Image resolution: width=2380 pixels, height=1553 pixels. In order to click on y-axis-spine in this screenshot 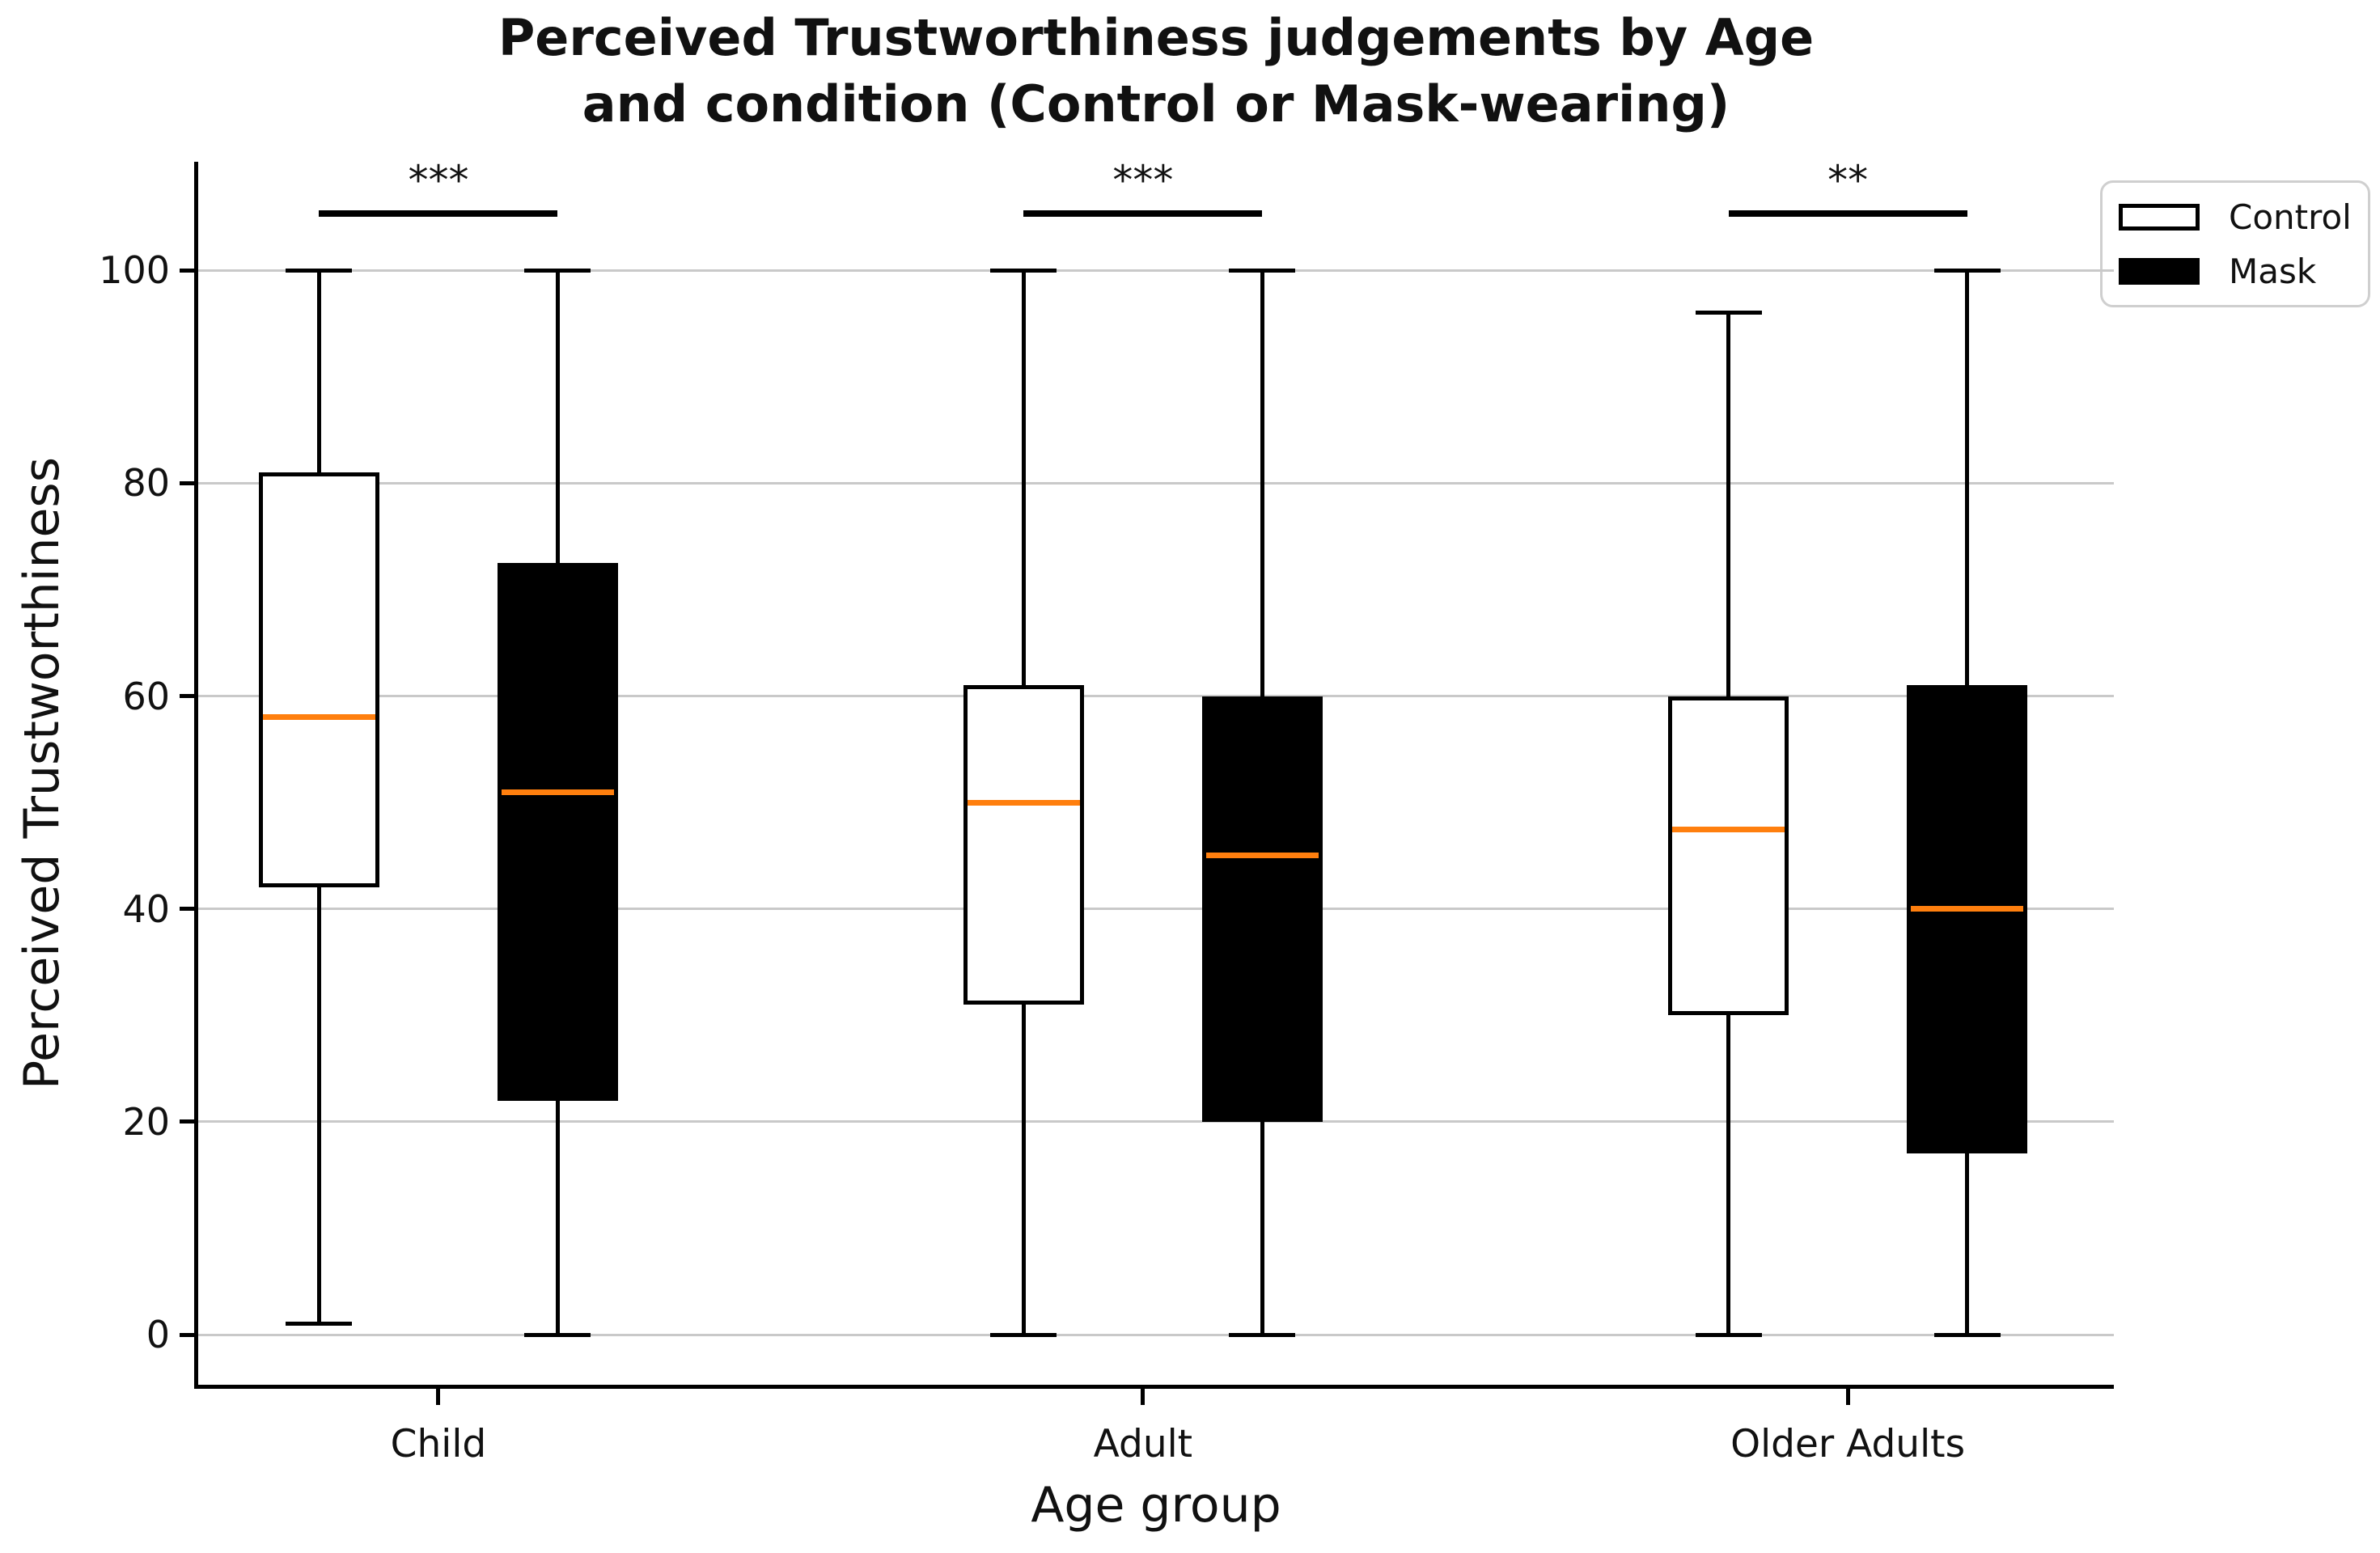, I will do `click(196, 775)`.